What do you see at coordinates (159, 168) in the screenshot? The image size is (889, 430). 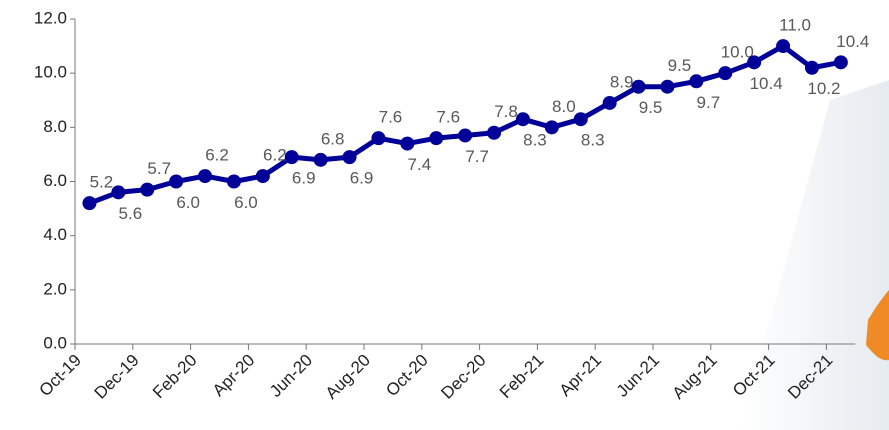 I see `data-label: 5.7` at bounding box center [159, 168].